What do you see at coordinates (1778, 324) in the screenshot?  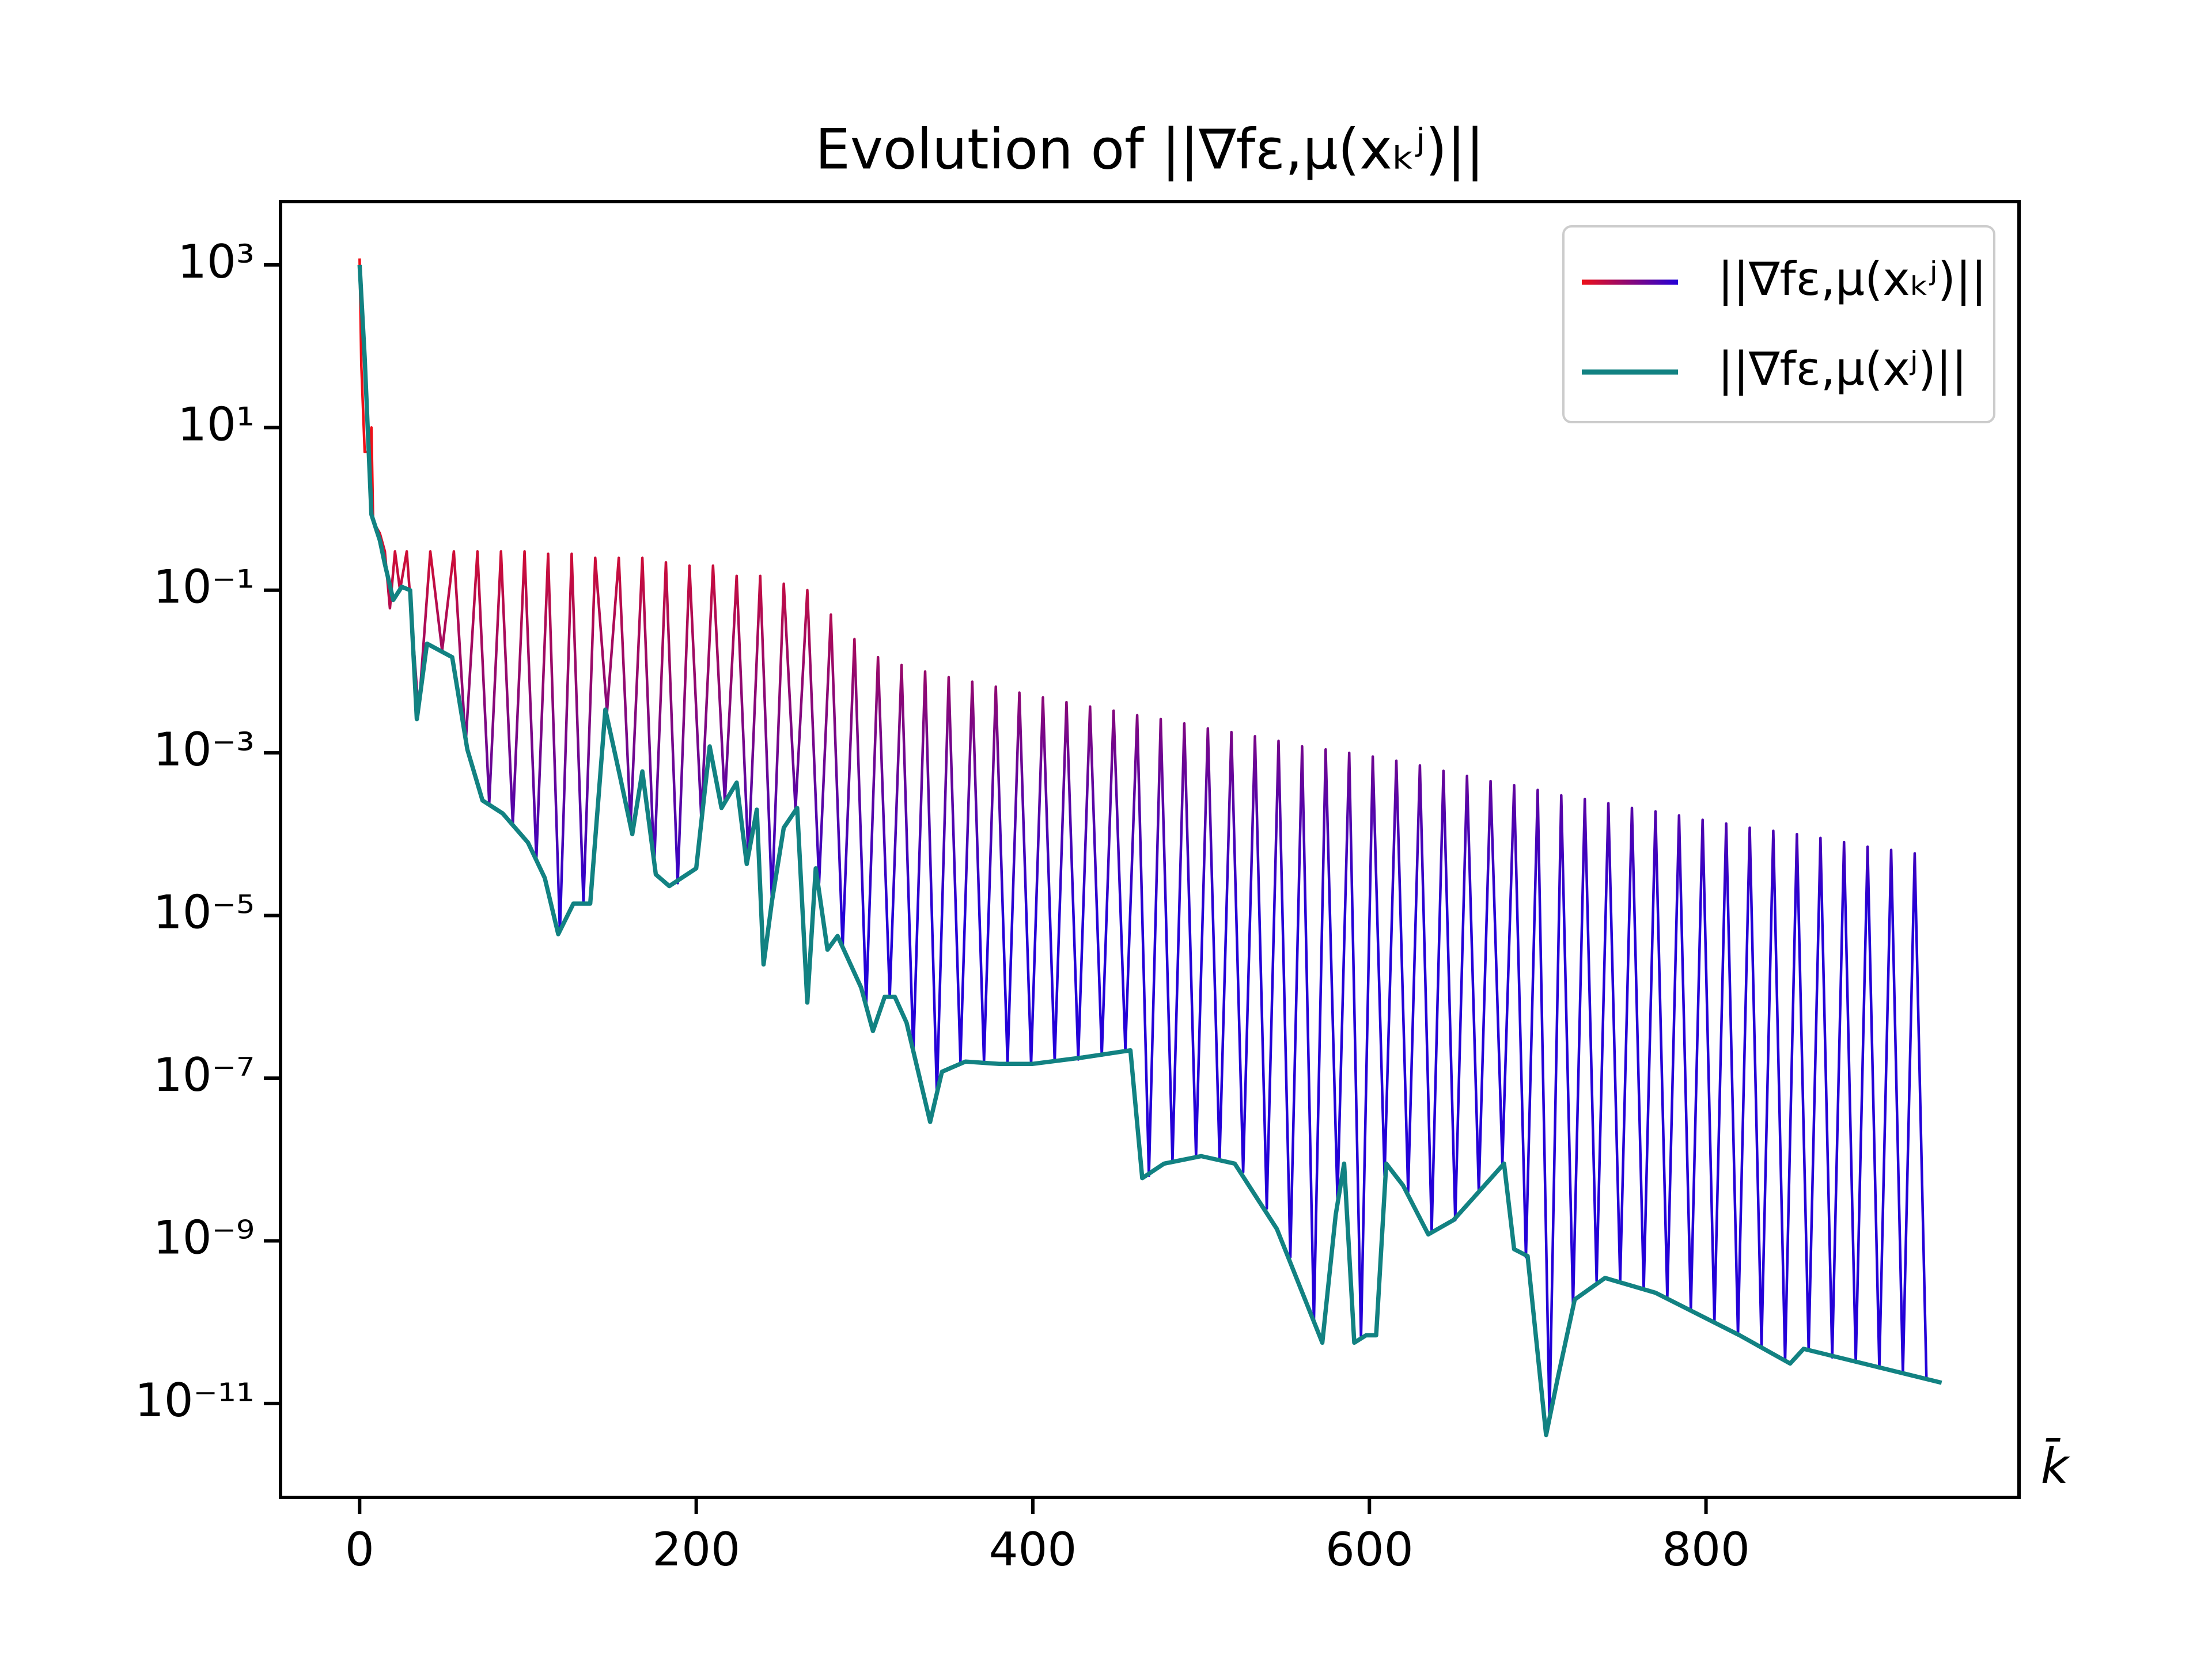 I see `legend: ||∇fε,μ(xₖʲ)|| ||∇fε,μ(xʲ)||` at bounding box center [1778, 324].